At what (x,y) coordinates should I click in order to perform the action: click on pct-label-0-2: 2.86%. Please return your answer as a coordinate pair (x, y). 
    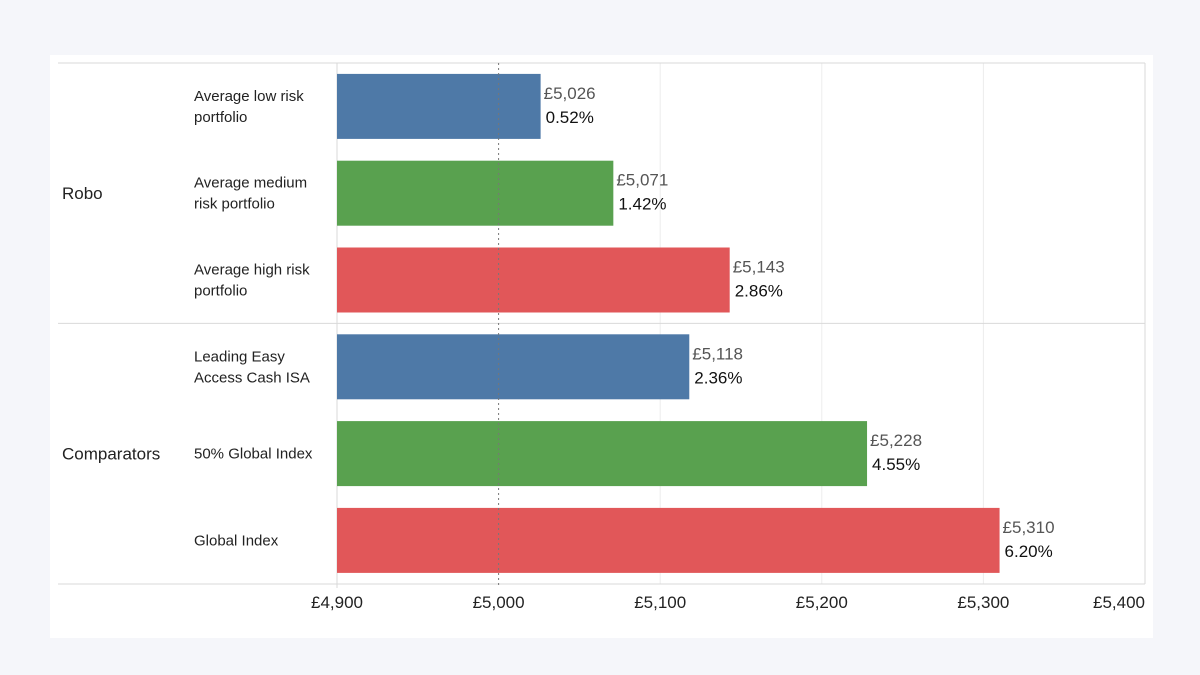
    Looking at the image, I should click on (759, 291).